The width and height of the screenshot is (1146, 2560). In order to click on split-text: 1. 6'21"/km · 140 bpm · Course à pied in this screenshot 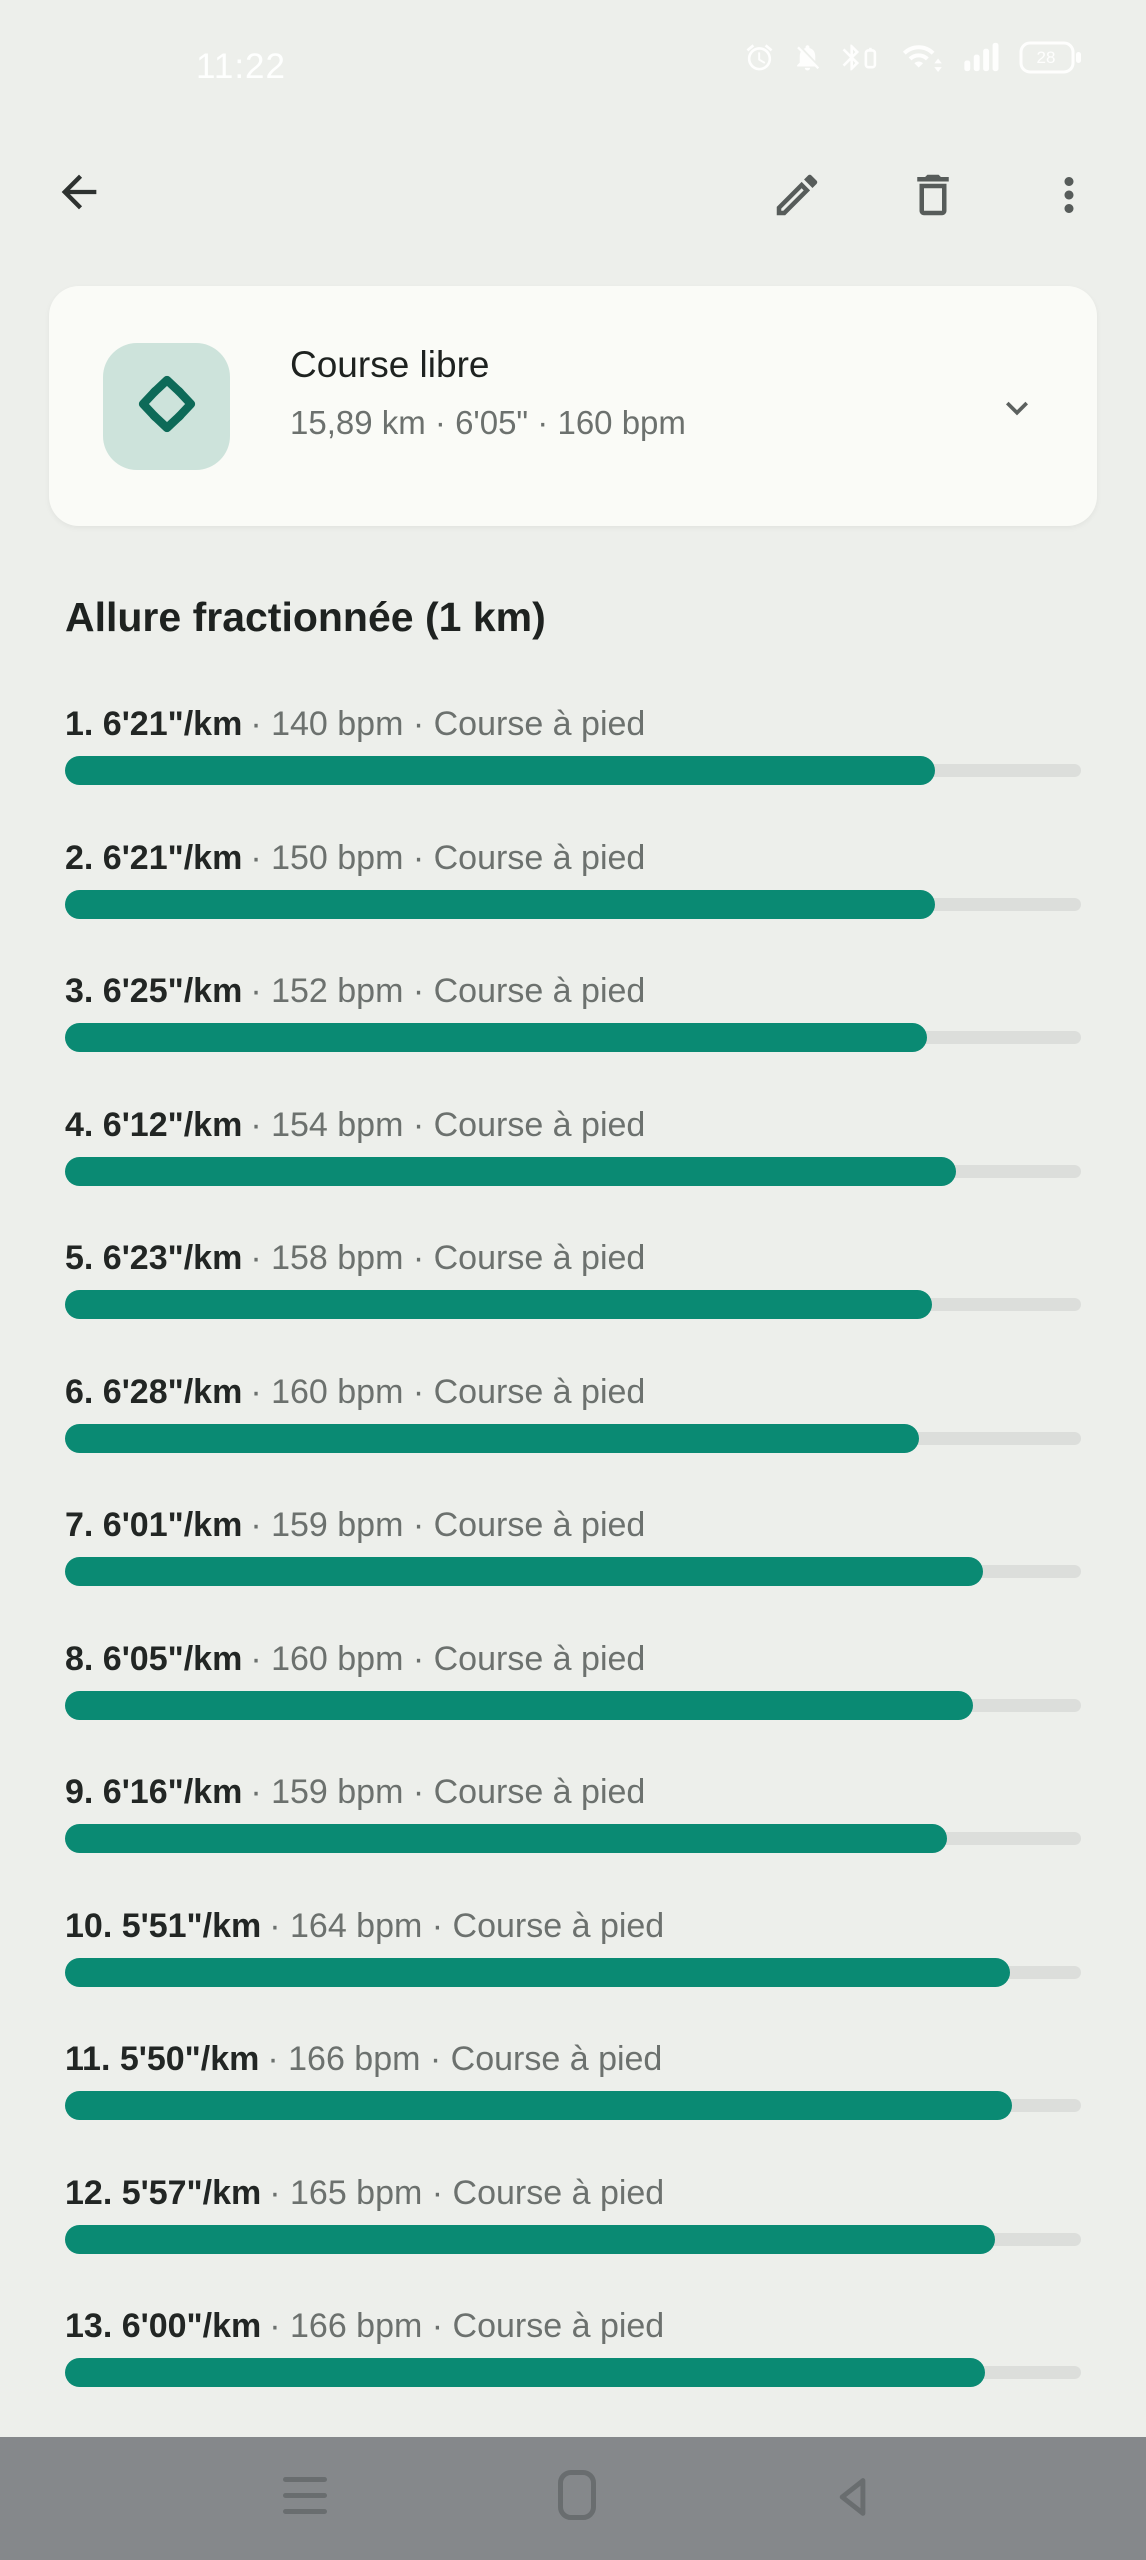, I will do `click(573, 724)`.